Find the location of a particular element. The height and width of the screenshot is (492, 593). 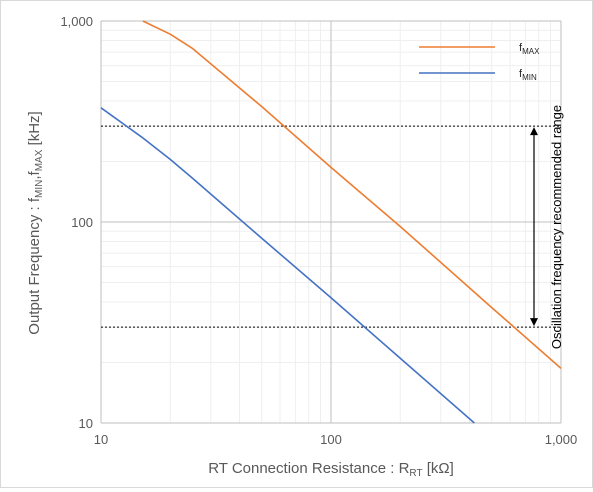

recommended-range-label: Oscillation frequency recommended range is located at coordinates (556, 227).